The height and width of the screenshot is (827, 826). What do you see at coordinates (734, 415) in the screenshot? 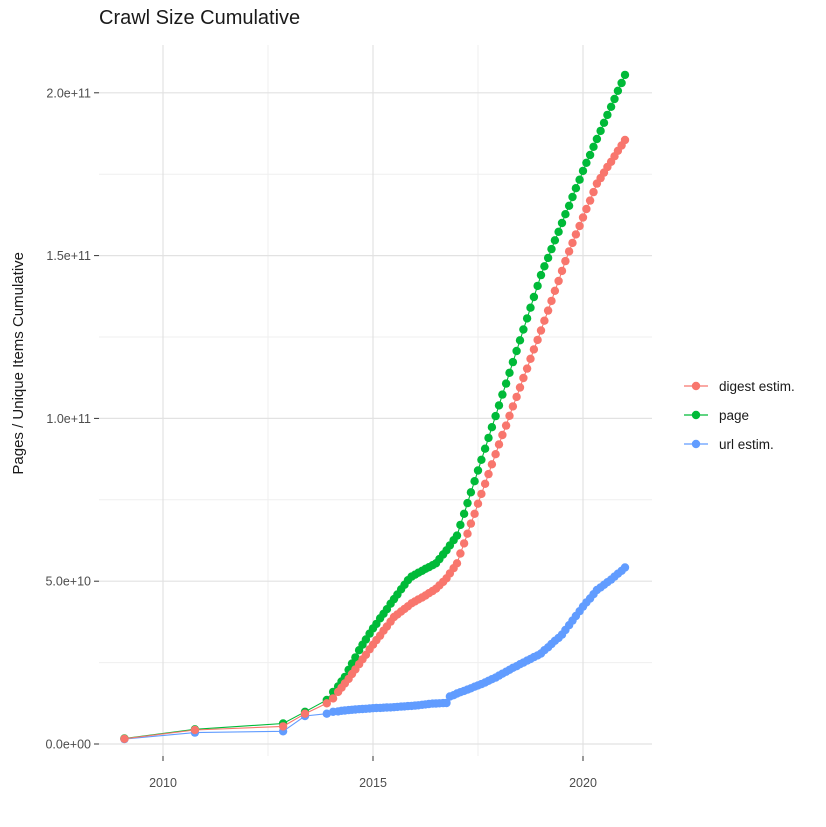
I see `legend-label: page` at bounding box center [734, 415].